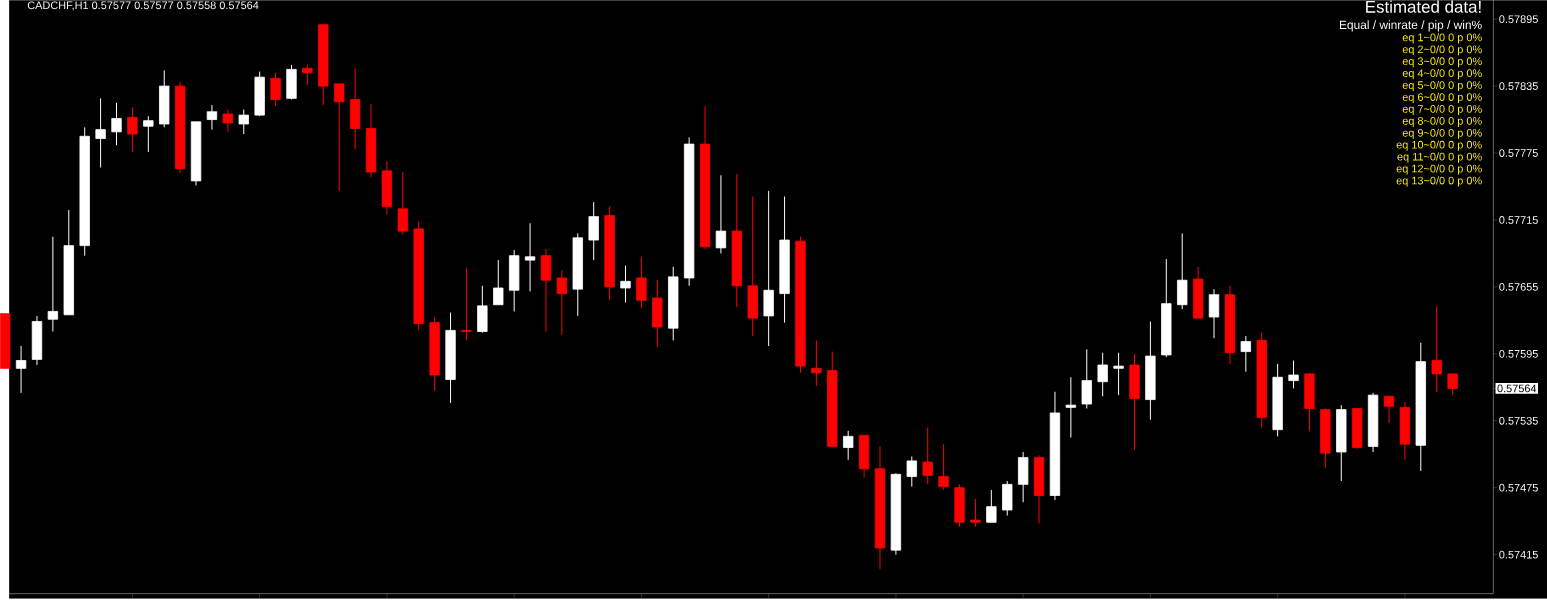 This screenshot has height=604, width=1547. What do you see at coordinates (1442, 38) in the screenshot?
I see `annotation: eq 1~0/0 0 p 0%` at bounding box center [1442, 38].